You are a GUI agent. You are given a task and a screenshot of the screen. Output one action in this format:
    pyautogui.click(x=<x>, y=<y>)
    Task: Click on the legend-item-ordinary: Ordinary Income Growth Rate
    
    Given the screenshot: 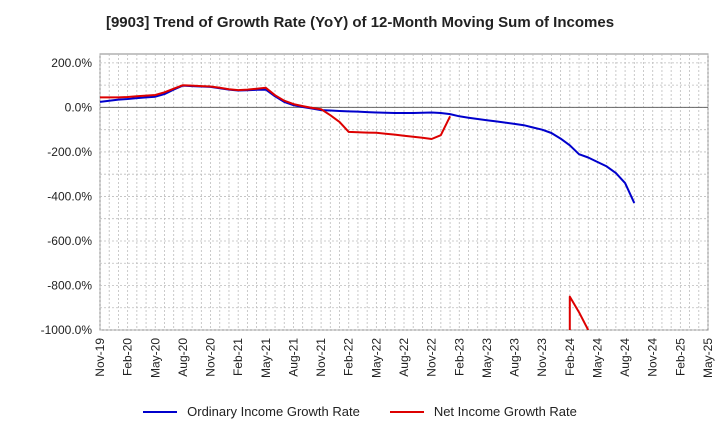 What is the action you would take?
    pyautogui.click(x=251, y=411)
    